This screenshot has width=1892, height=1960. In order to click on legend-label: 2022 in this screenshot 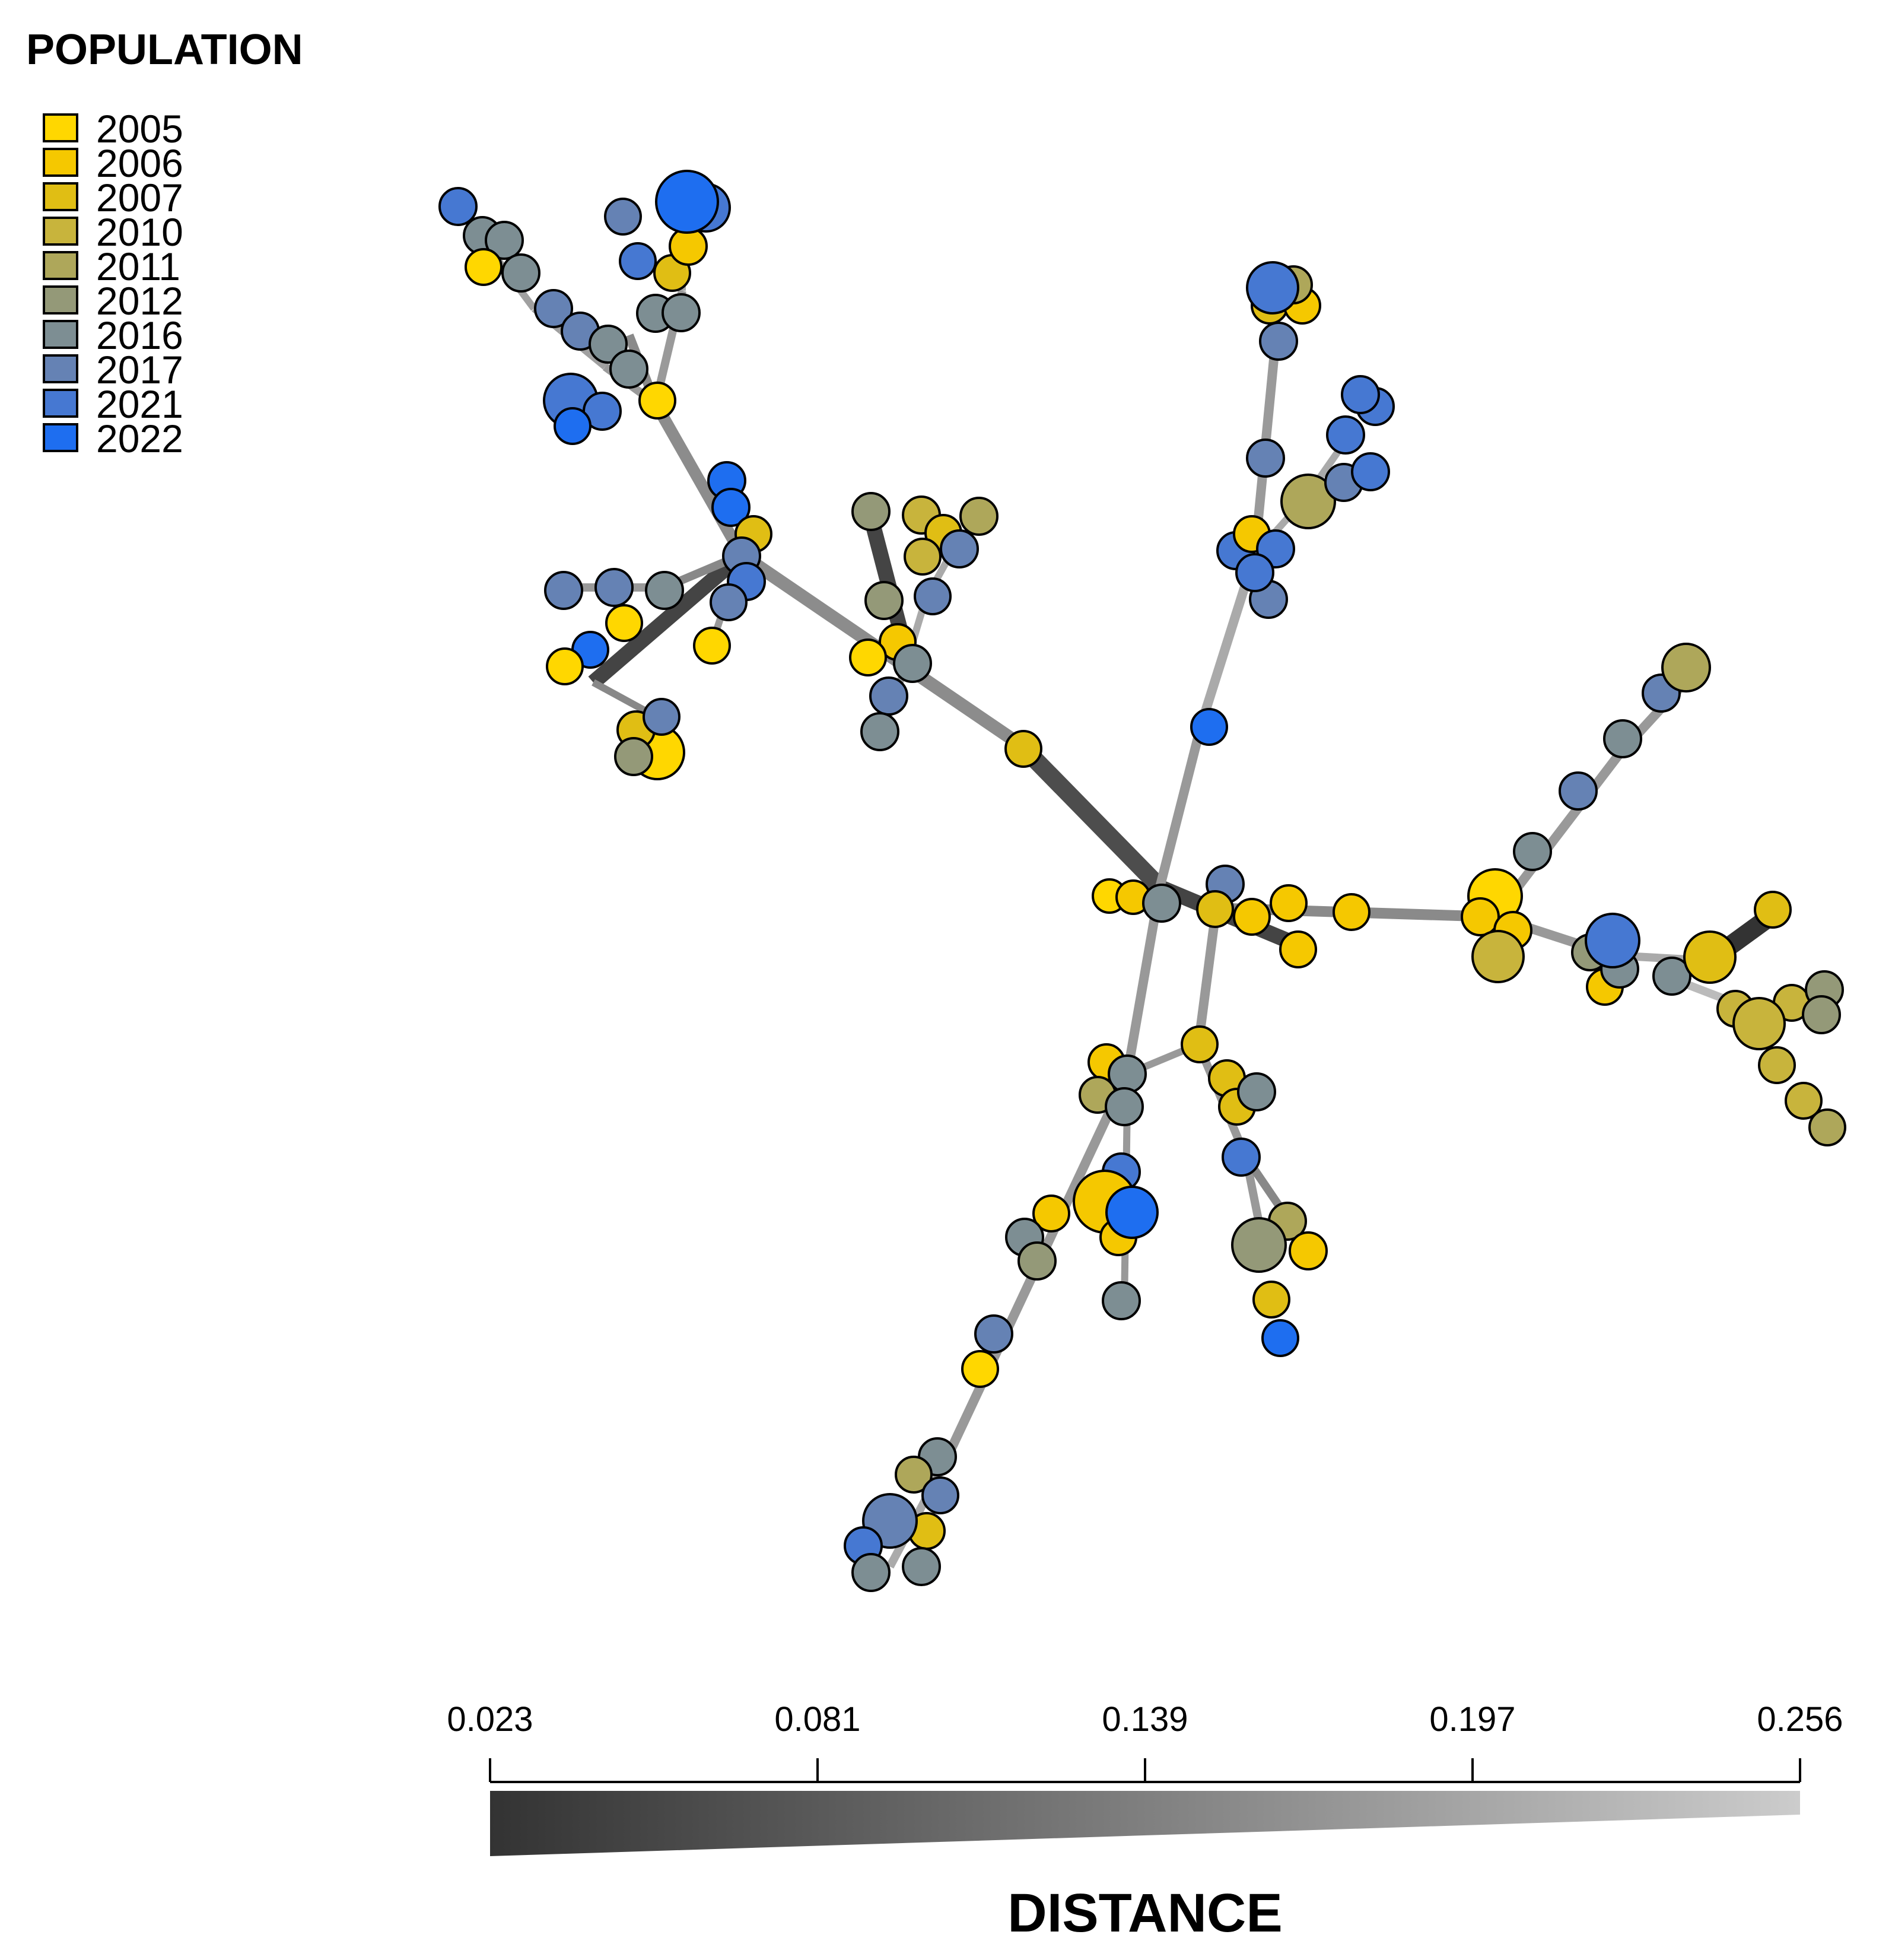, I will do `click(139, 438)`.